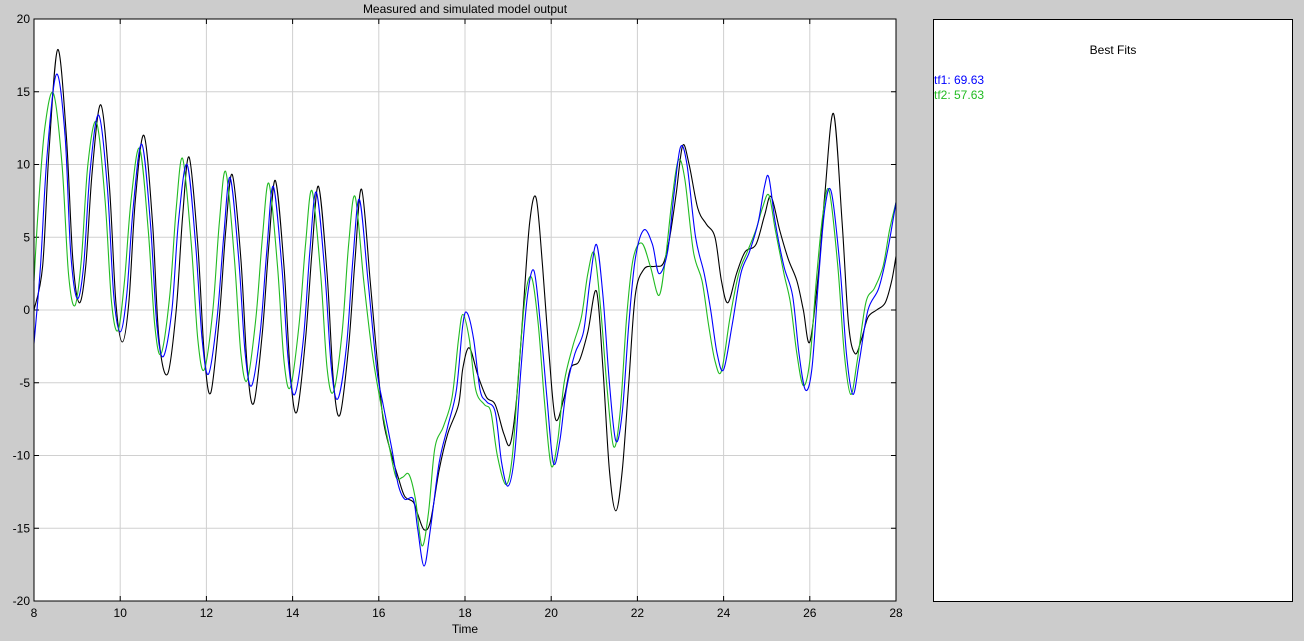 The width and height of the screenshot is (1304, 641). I want to click on fit-entry-tf2: tf2: 57.63, so click(959, 95).